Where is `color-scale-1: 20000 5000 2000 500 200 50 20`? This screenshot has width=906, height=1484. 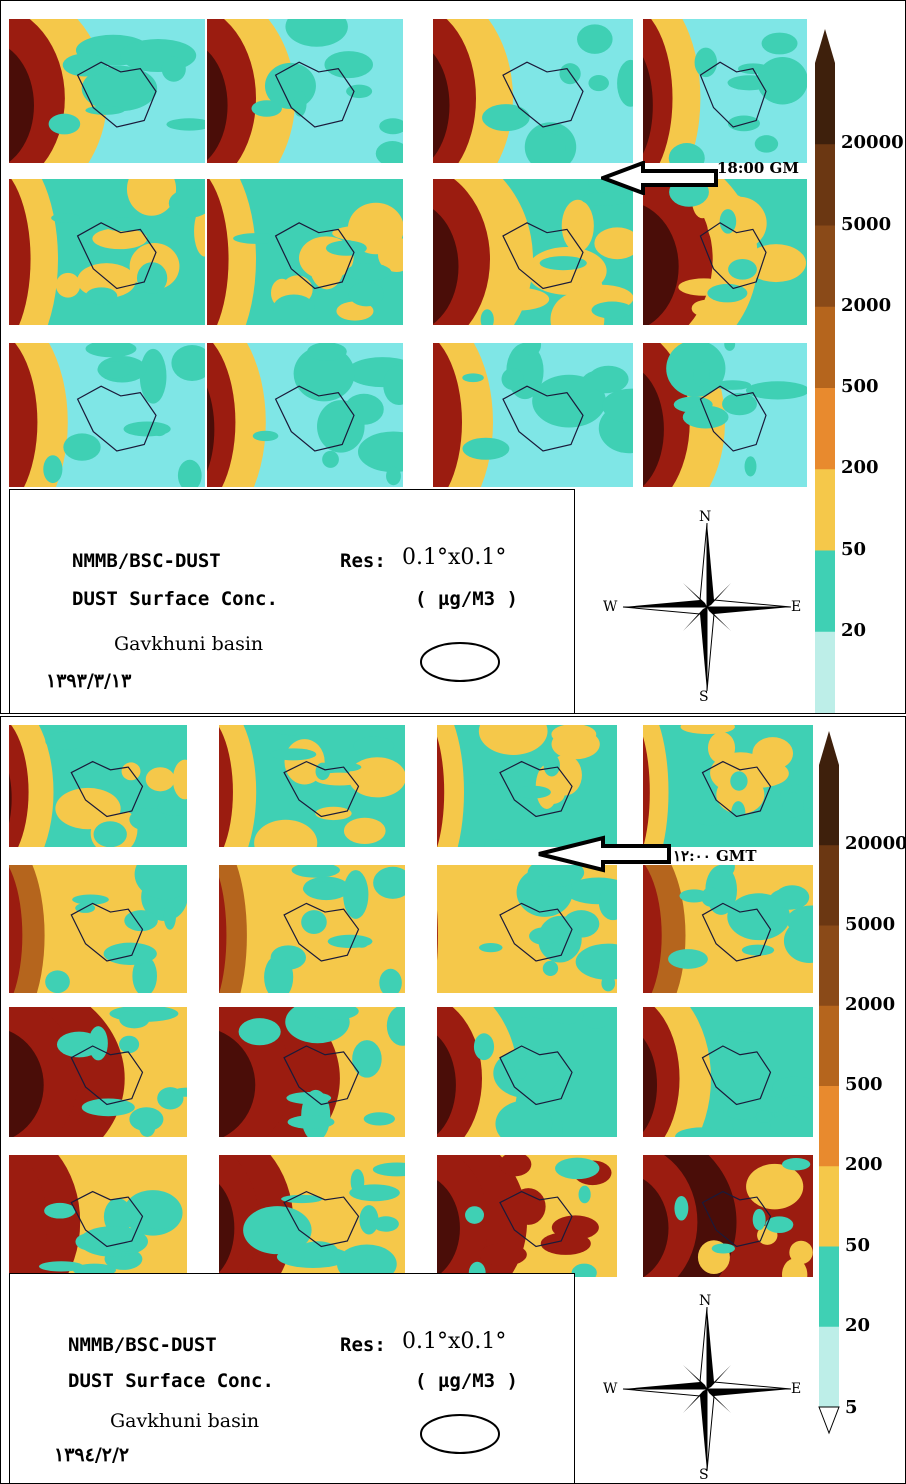
color-scale-1: 20000 5000 2000 500 200 50 20 is located at coordinates (857, 357).